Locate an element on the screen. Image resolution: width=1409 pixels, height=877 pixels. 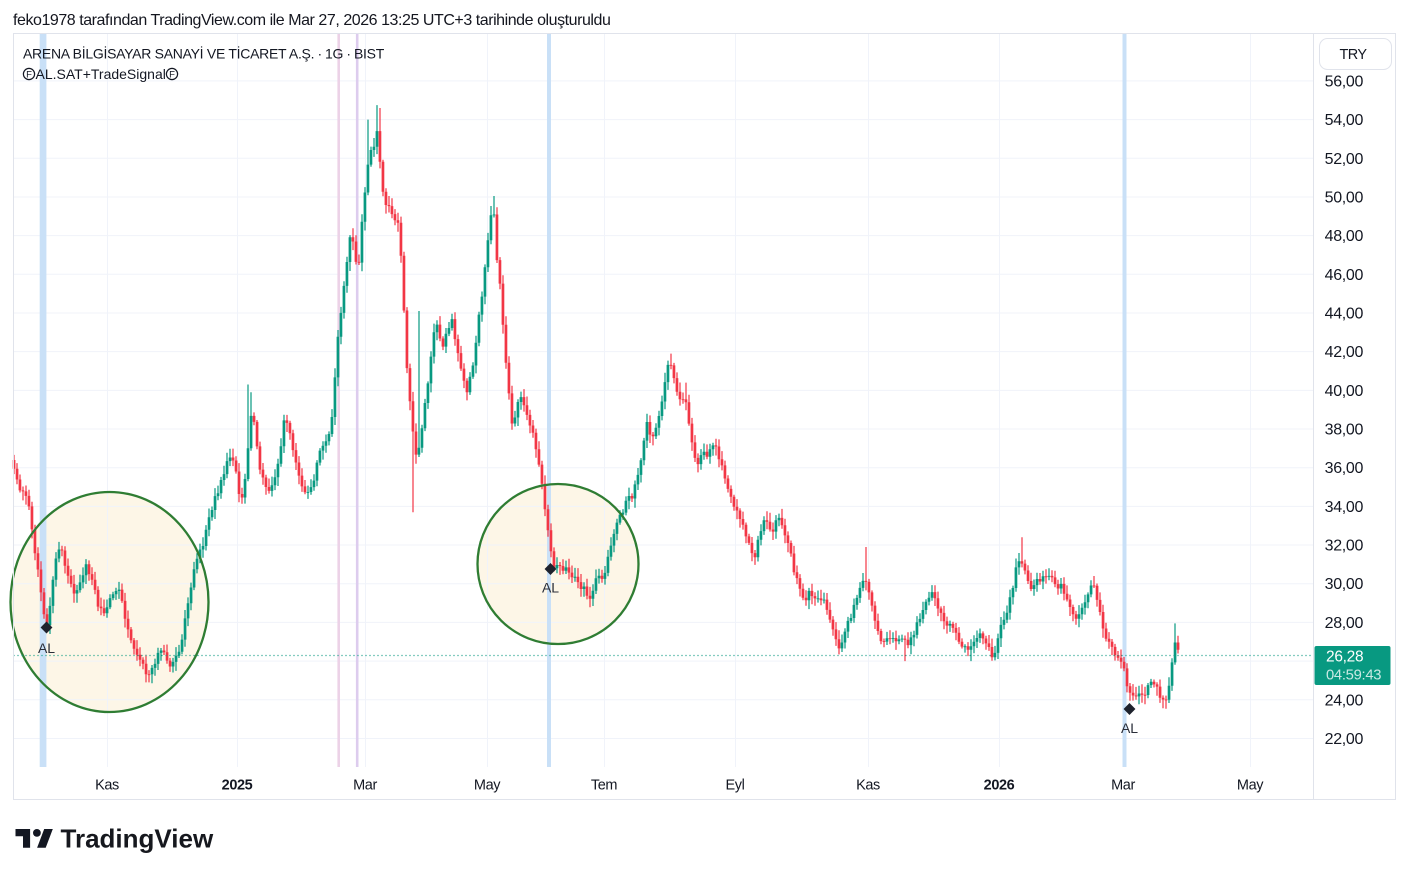
svg-text: 30,00 is located at coordinates (1344, 584).